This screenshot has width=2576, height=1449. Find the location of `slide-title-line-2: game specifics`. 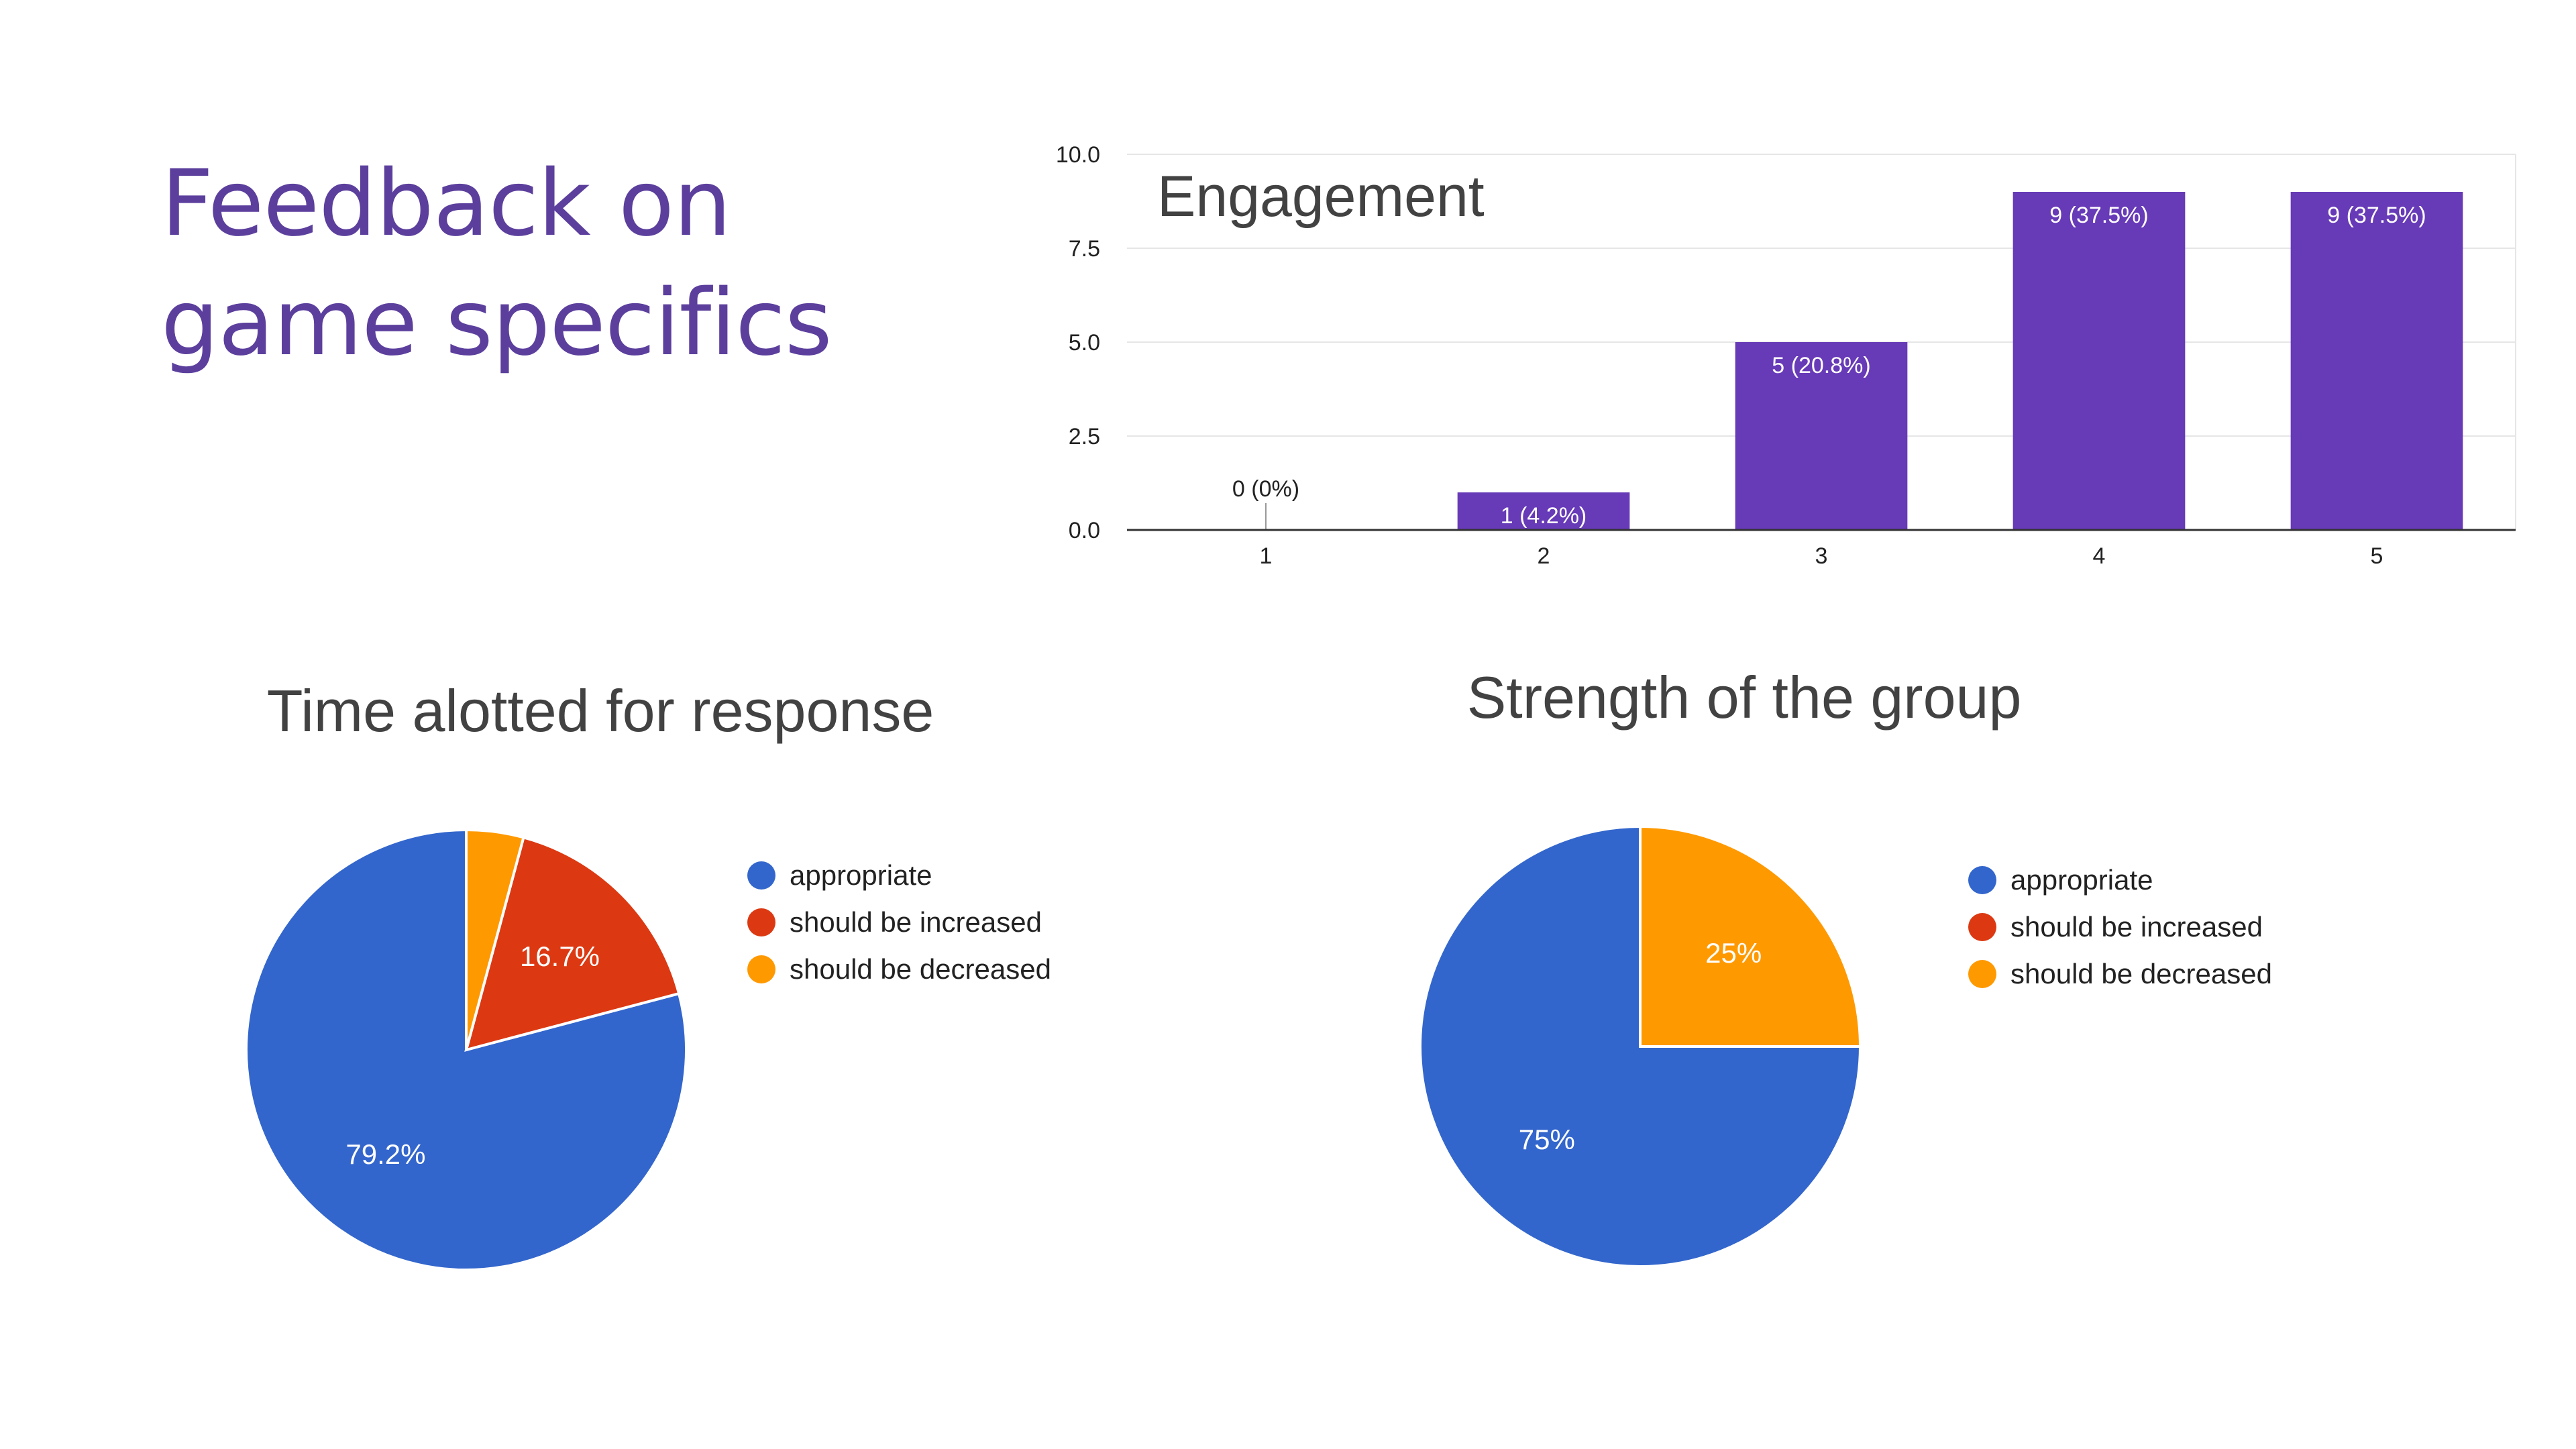

slide-title-line-2: game specifics is located at coordinates (497, 323).